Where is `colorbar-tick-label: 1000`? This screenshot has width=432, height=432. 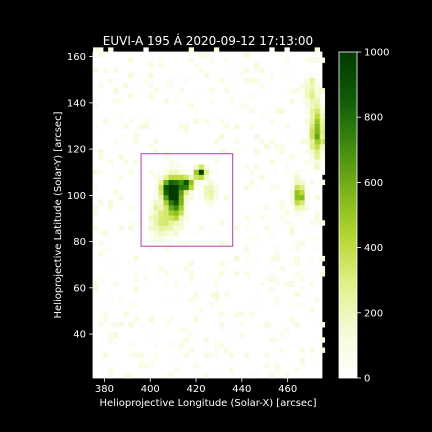 colorbar-tick-label: 1000 is located at coordinates (376, 53).